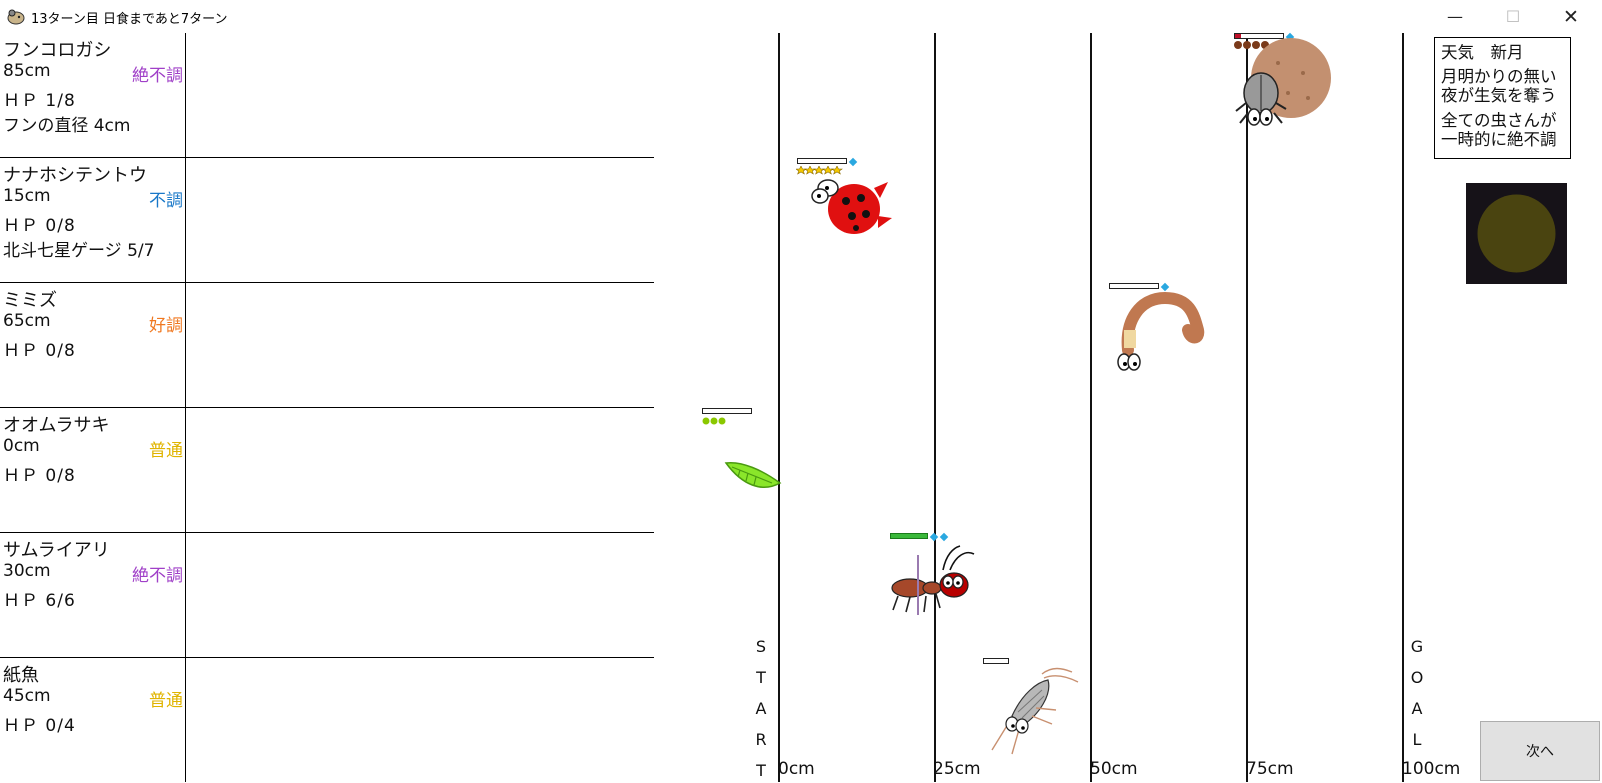  I want to click on track-mark-25: 25cm, so click(957, 769).